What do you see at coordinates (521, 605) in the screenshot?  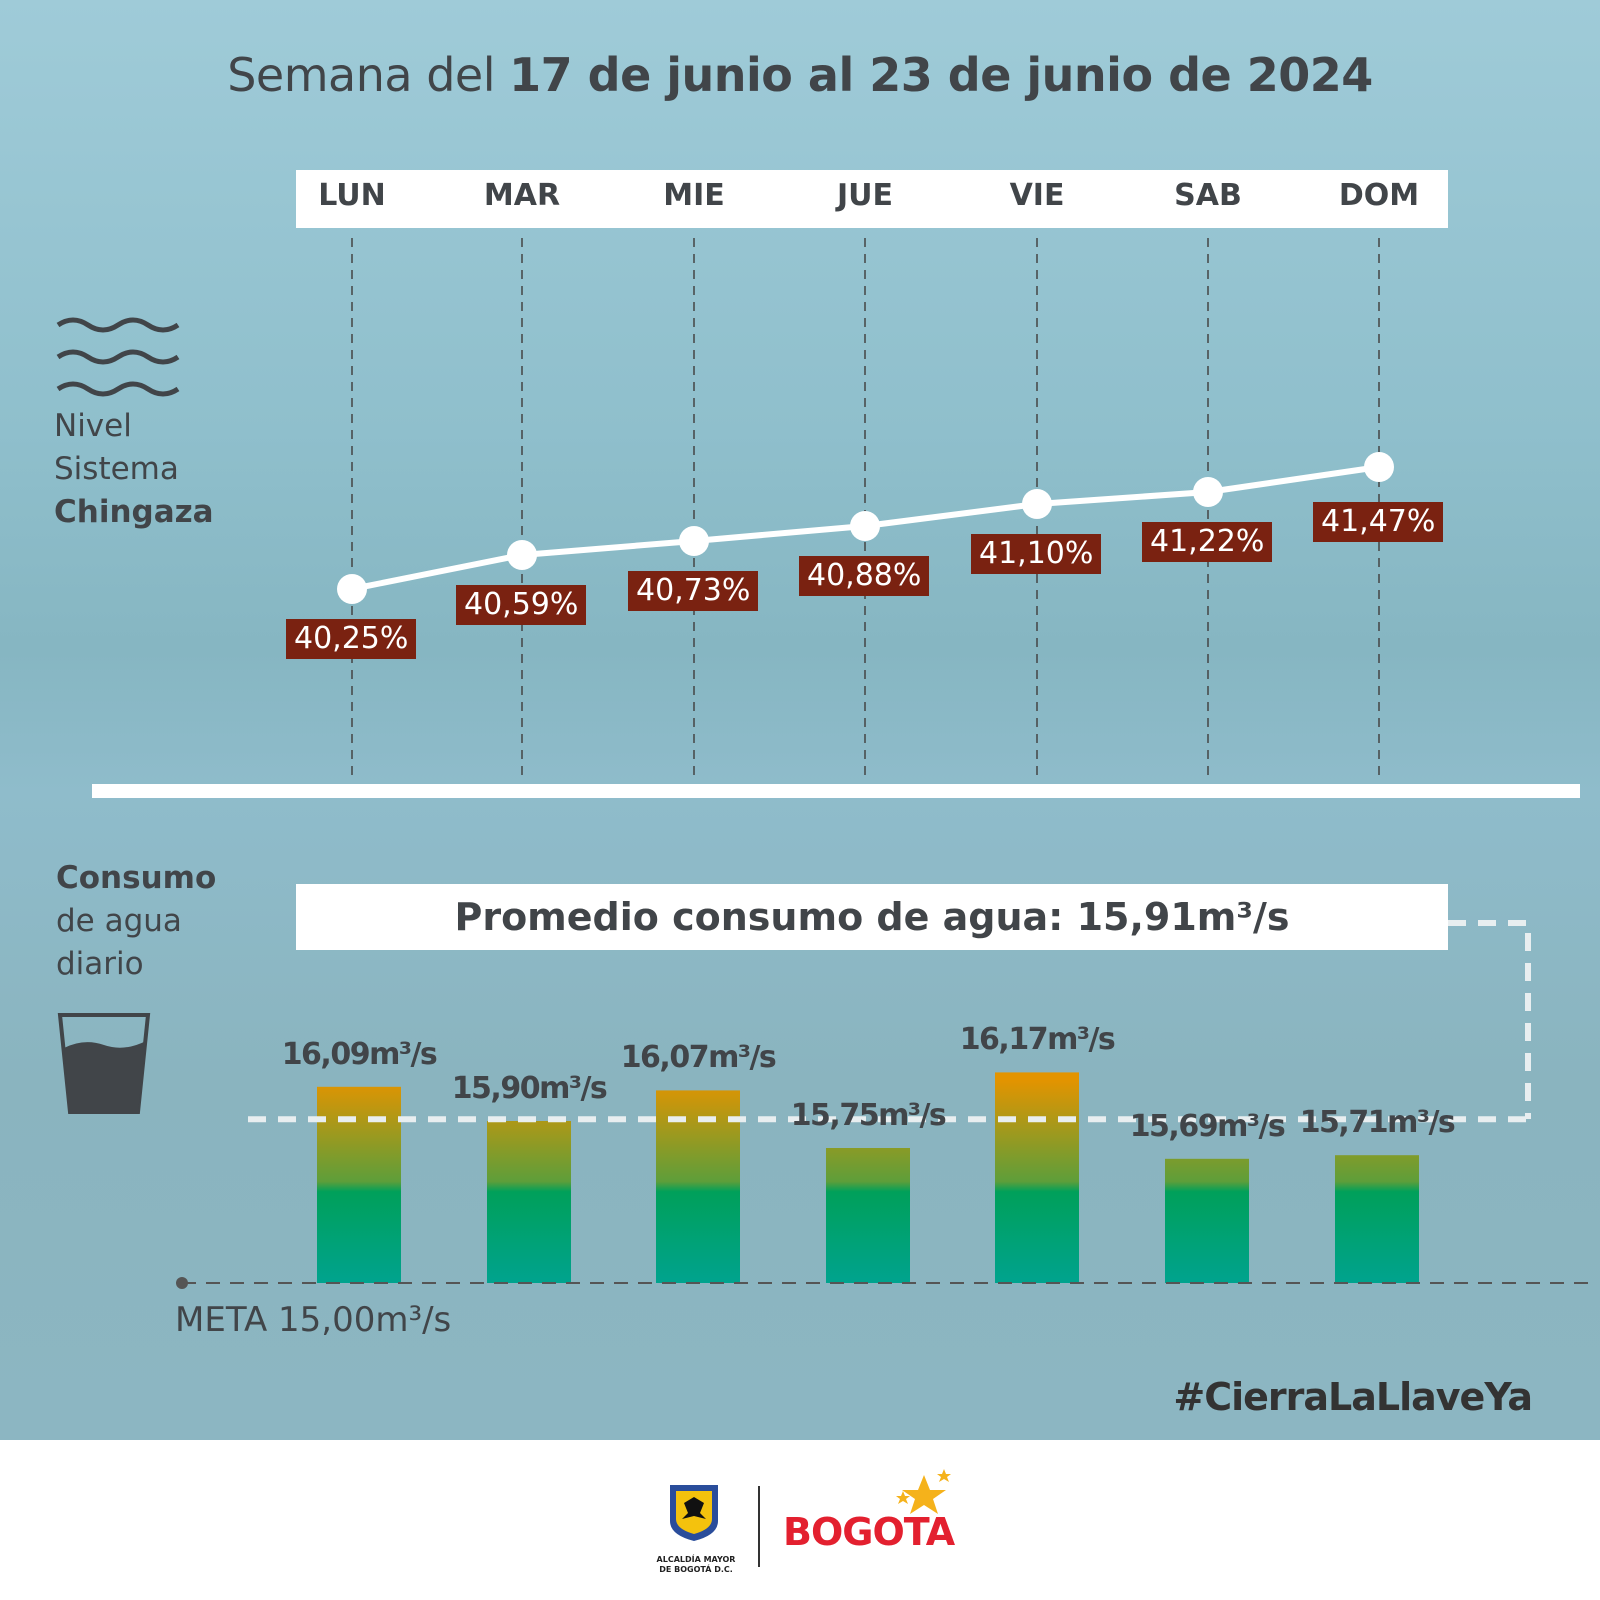 I see `level-value-label: 40,59%` at bounding box center [521, 605].